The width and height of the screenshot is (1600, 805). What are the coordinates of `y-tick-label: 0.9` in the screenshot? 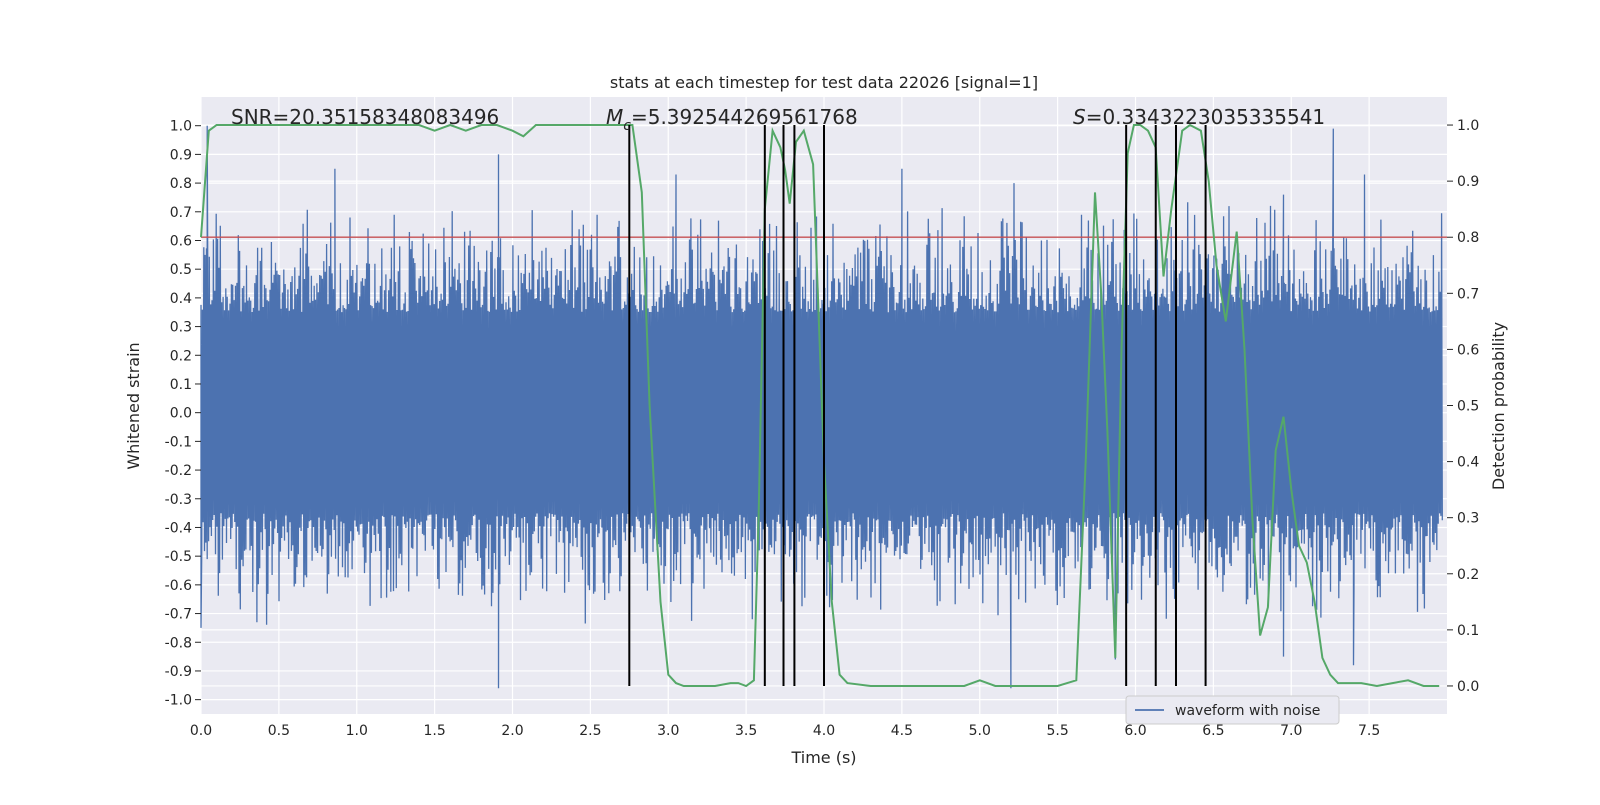 It's located at (181, 155).